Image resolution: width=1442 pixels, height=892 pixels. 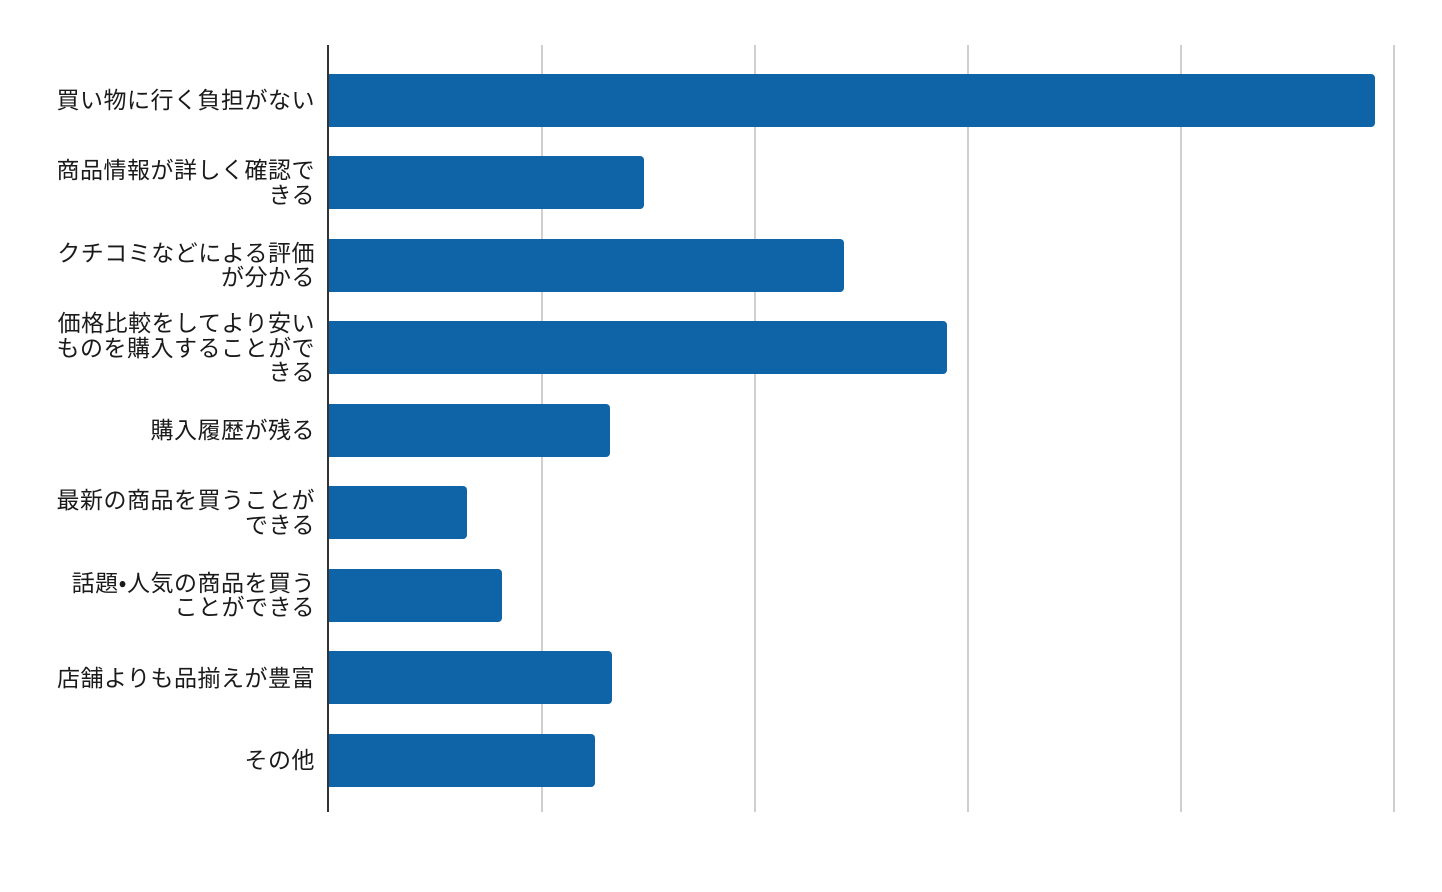 I want to click on category-label: クチコミなどによる評価 が分かる, so click(x=186, y=265).